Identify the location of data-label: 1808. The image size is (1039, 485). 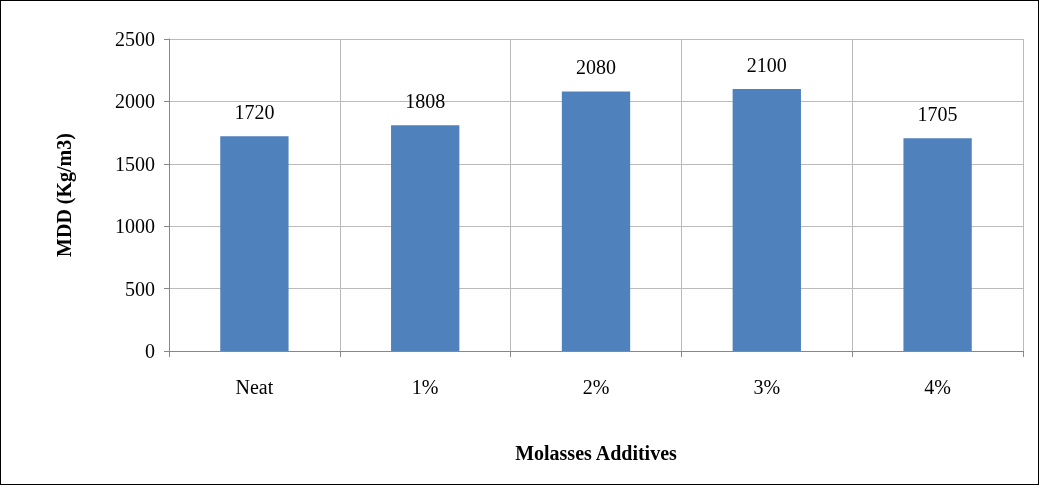
(425, 101).